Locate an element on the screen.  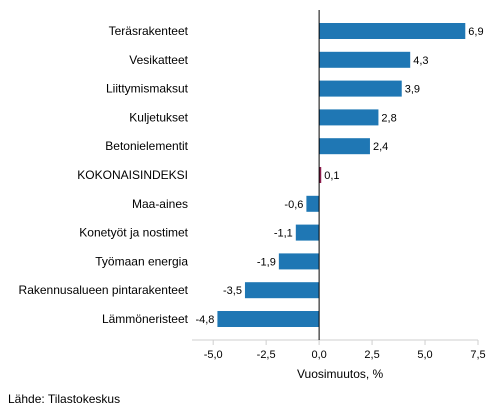
category-label: Lämmöneristeet is located at coordinates (145, 319).